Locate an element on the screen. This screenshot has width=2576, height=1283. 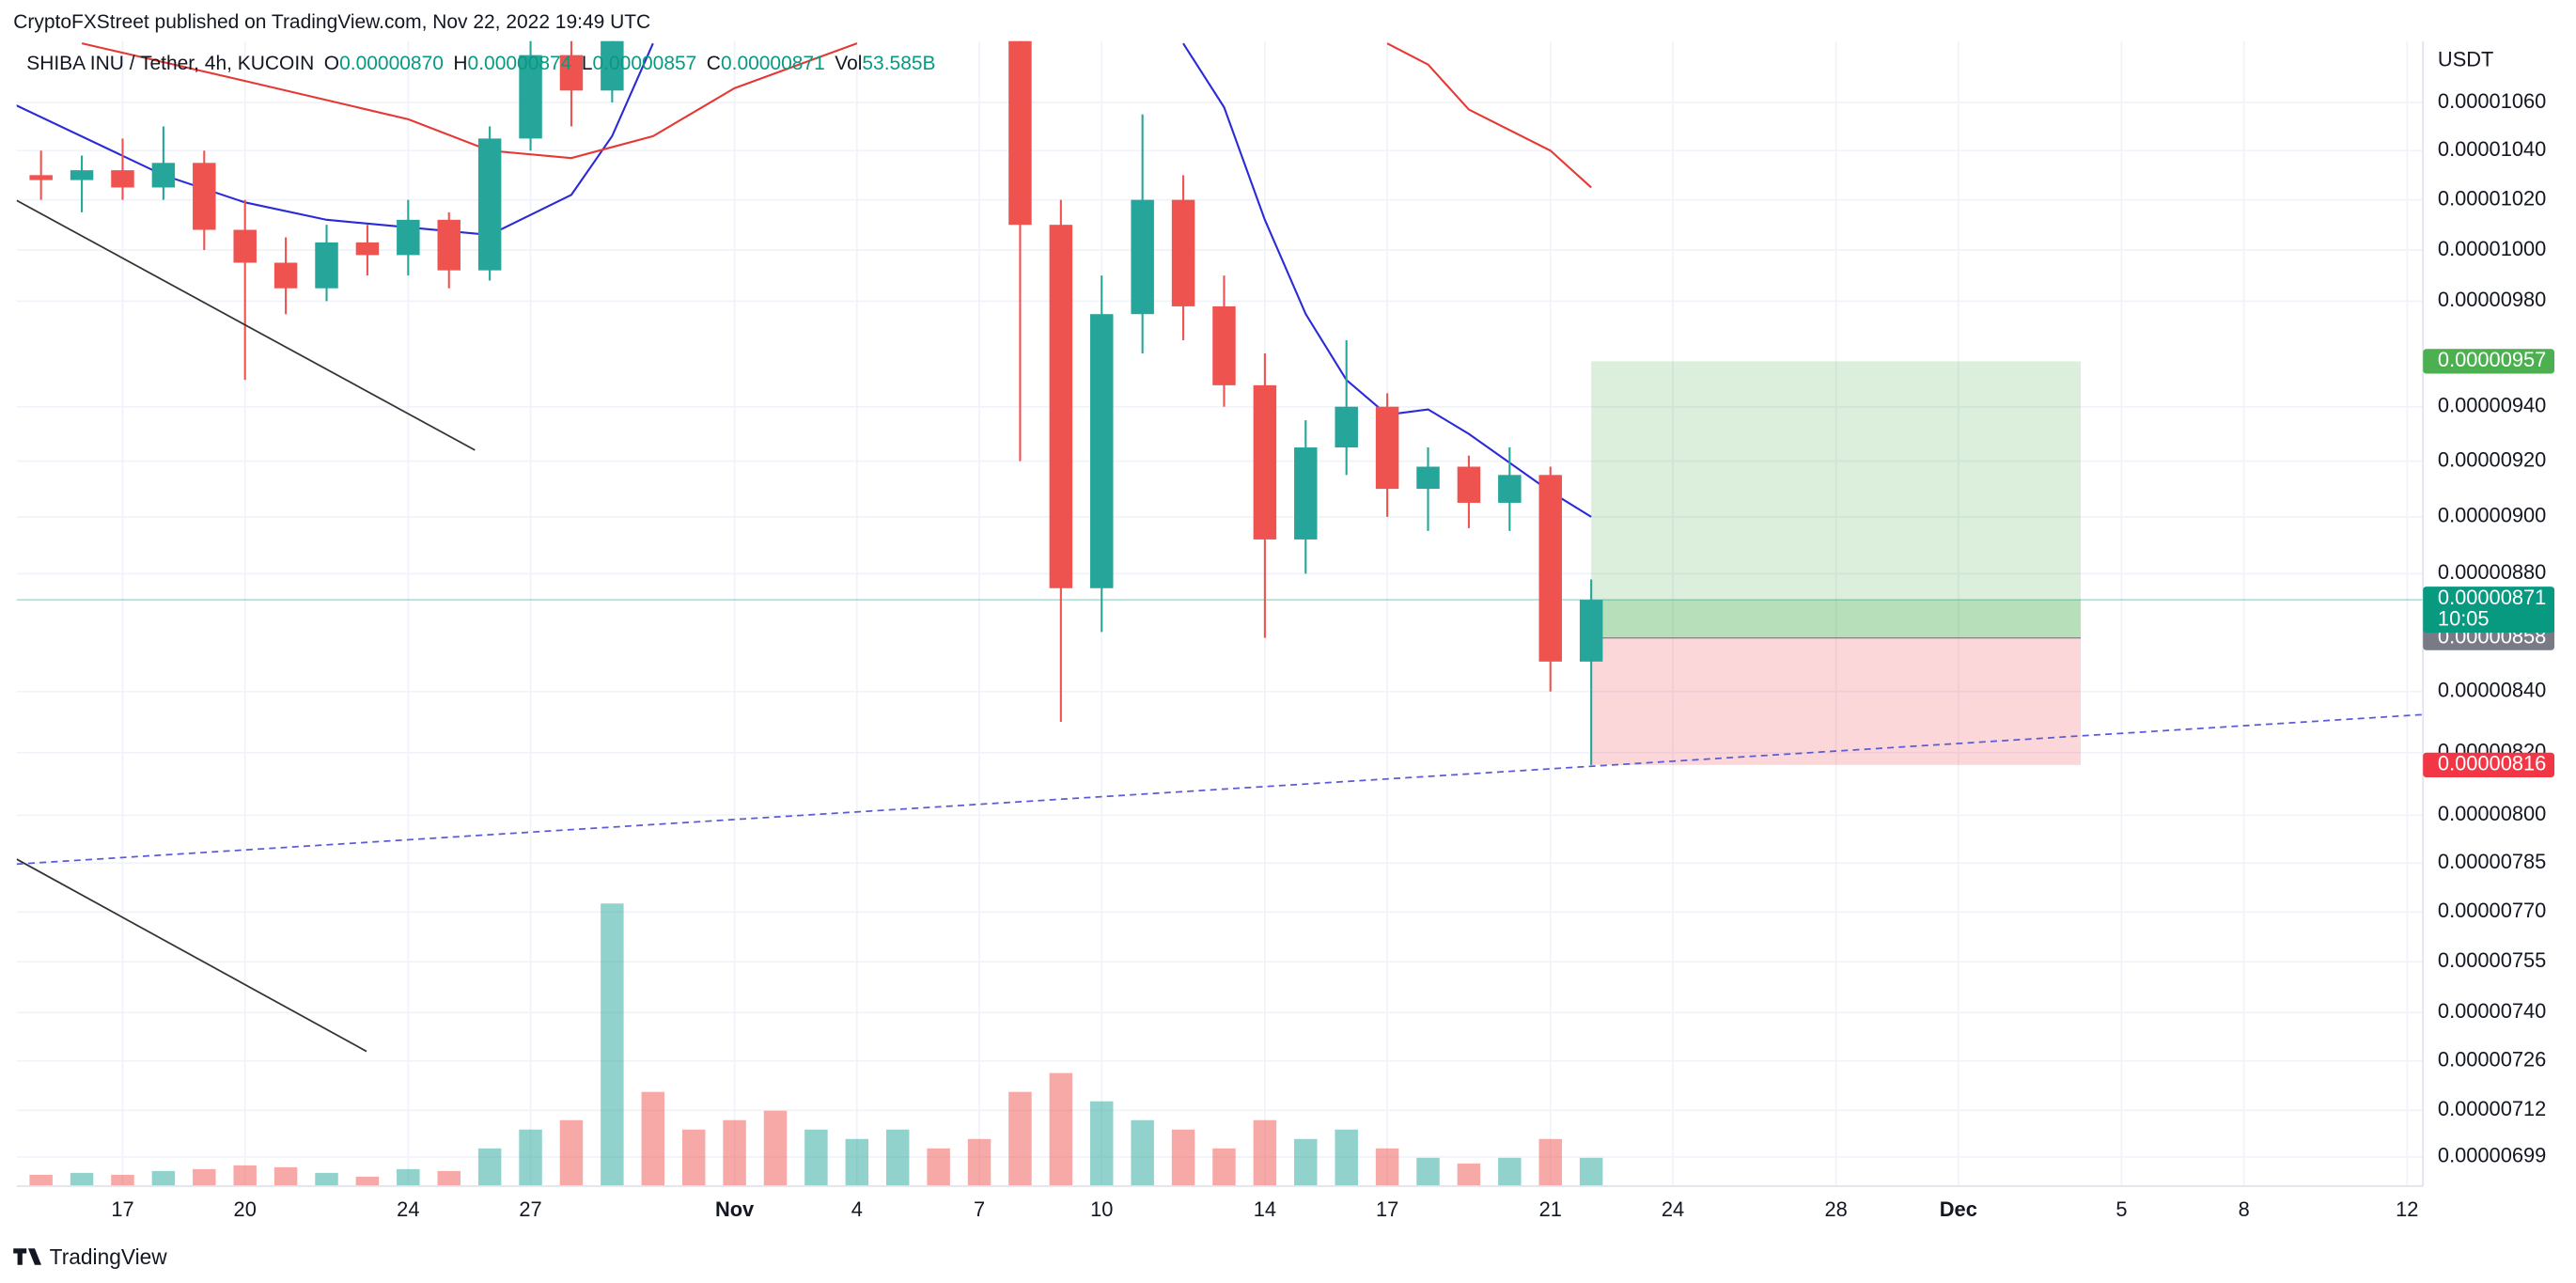
x-tick-label: Nov is located at coordinates (735, 1209).